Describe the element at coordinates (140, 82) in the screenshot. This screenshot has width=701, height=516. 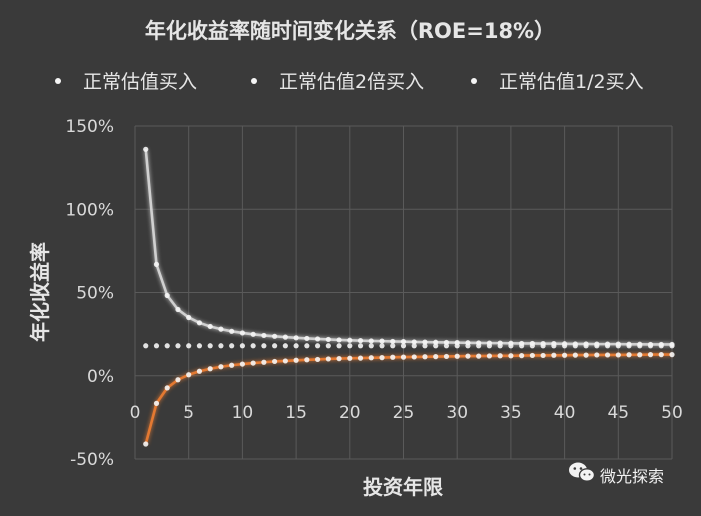
I see `legend-label: 正常估值买入` at that location.